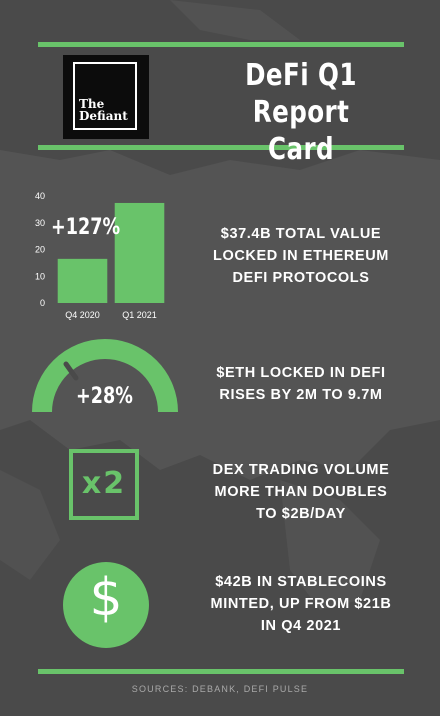  I want to click on bottom-rule, so click(221, 671).